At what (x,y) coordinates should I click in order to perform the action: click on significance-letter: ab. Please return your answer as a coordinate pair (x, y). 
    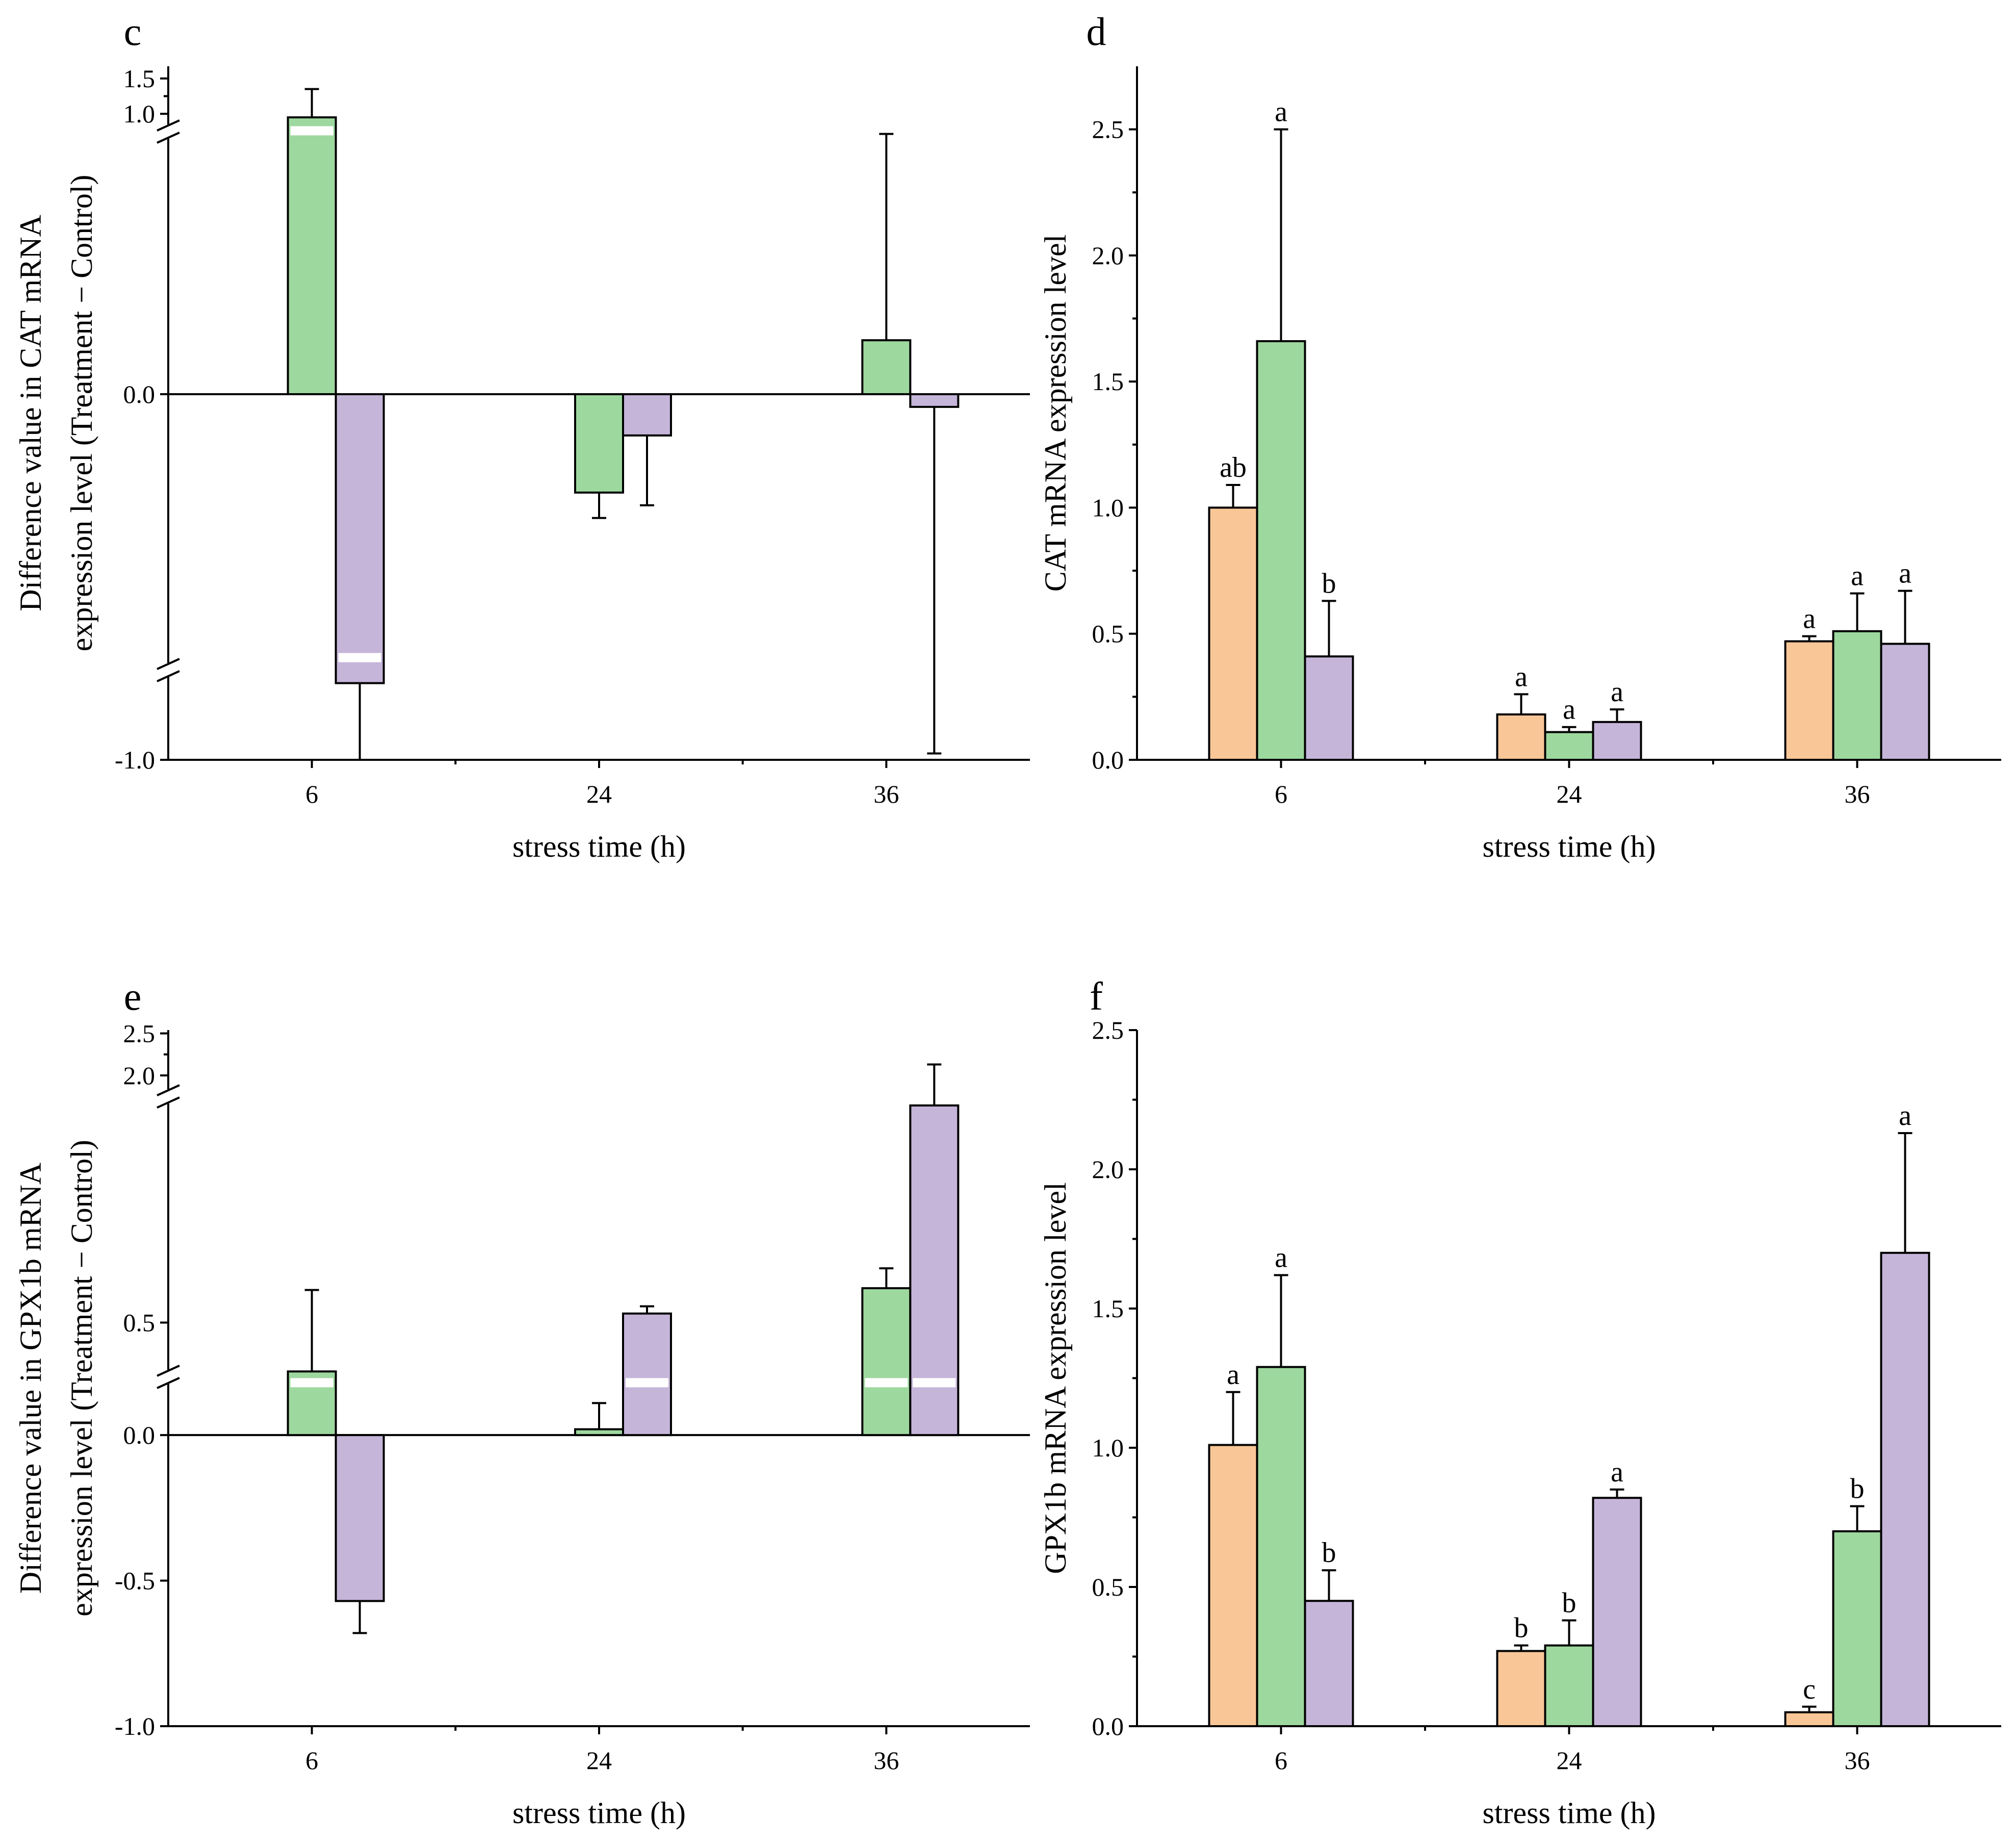
    Looking at the image, I should click on (1233, 467).